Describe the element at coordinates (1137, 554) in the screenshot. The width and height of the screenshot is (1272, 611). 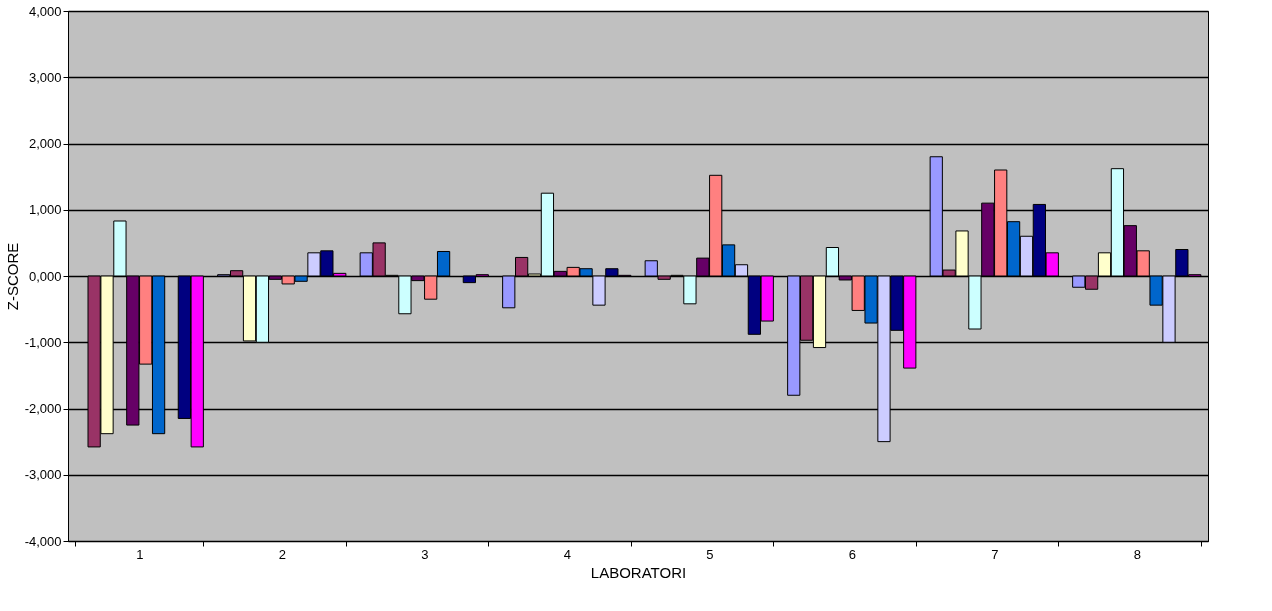
I see `x-tick-label: 8` at that location.